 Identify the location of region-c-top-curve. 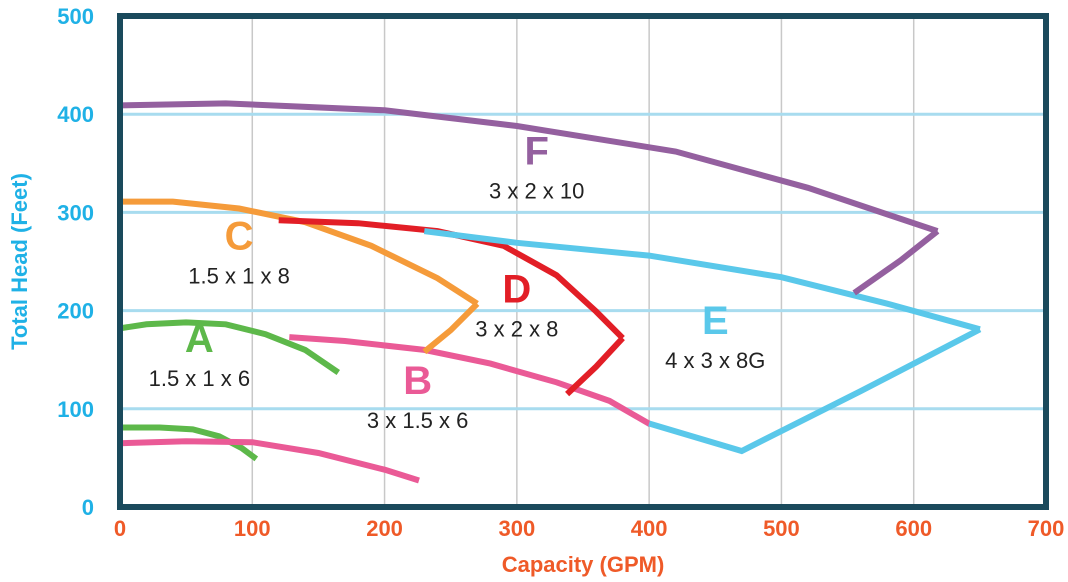
(299, 252).